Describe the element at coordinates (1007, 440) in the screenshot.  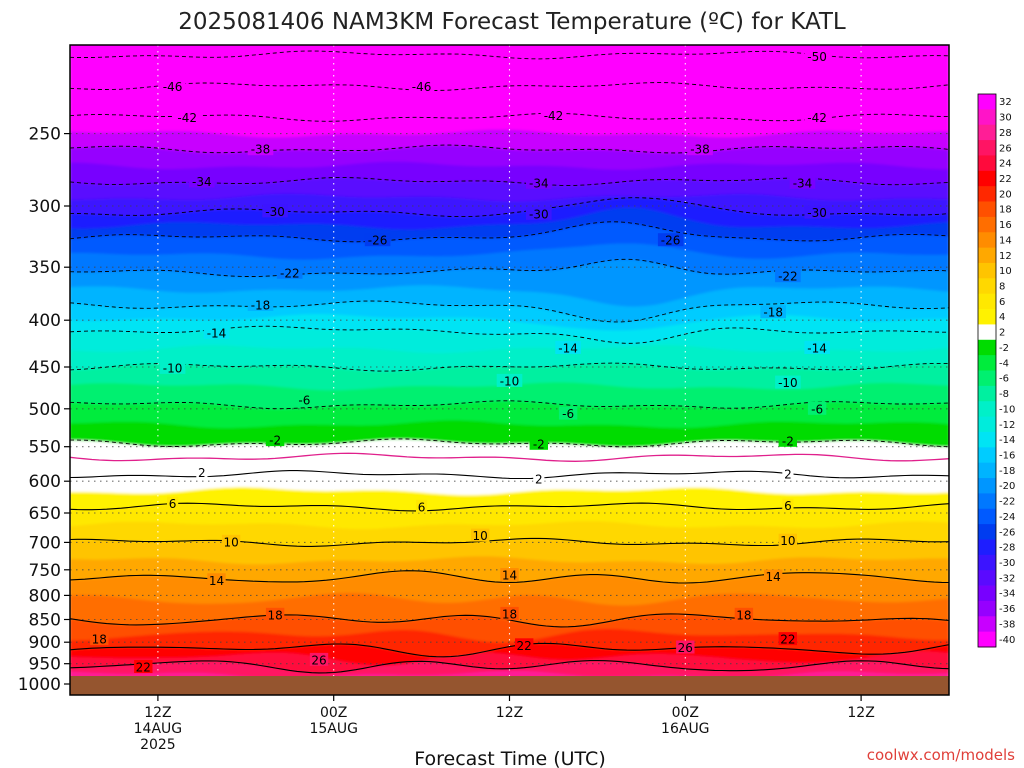
I see `colorbar-label-22: -14` at that location.